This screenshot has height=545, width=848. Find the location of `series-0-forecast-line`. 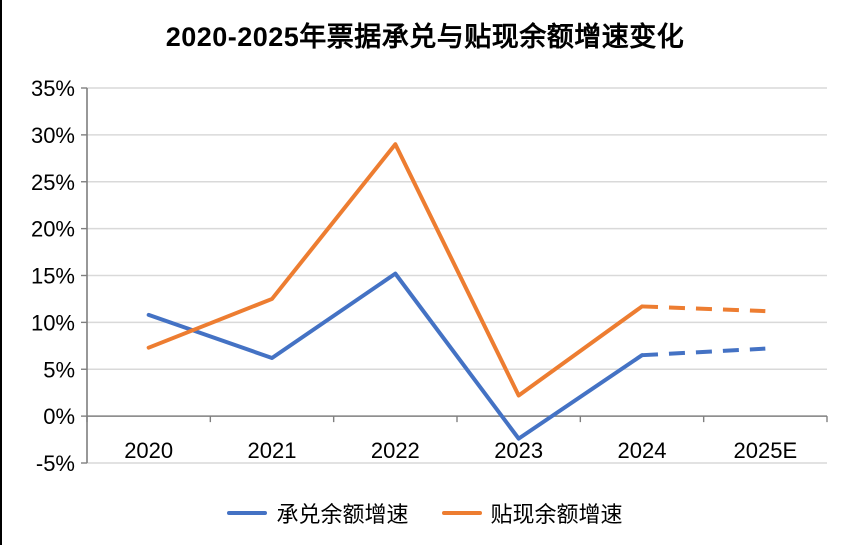

series-0-forecast-line is located at coordinates (703, 352).